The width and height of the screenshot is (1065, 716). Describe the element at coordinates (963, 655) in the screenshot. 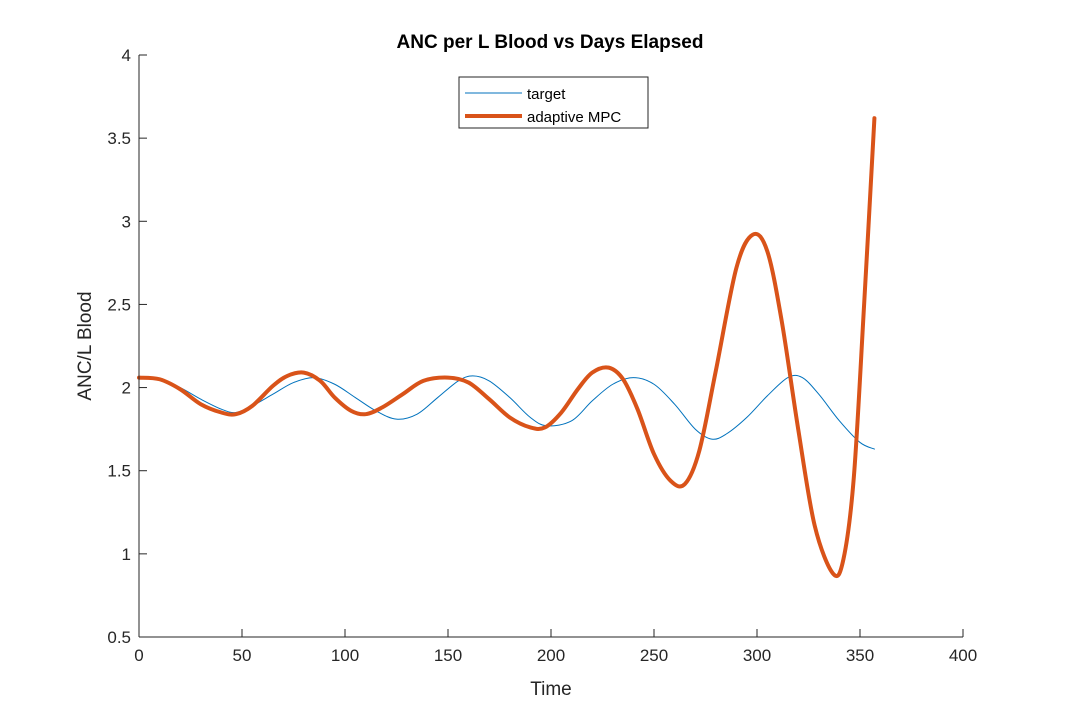

I see `x-tick-label: 400` at that location.